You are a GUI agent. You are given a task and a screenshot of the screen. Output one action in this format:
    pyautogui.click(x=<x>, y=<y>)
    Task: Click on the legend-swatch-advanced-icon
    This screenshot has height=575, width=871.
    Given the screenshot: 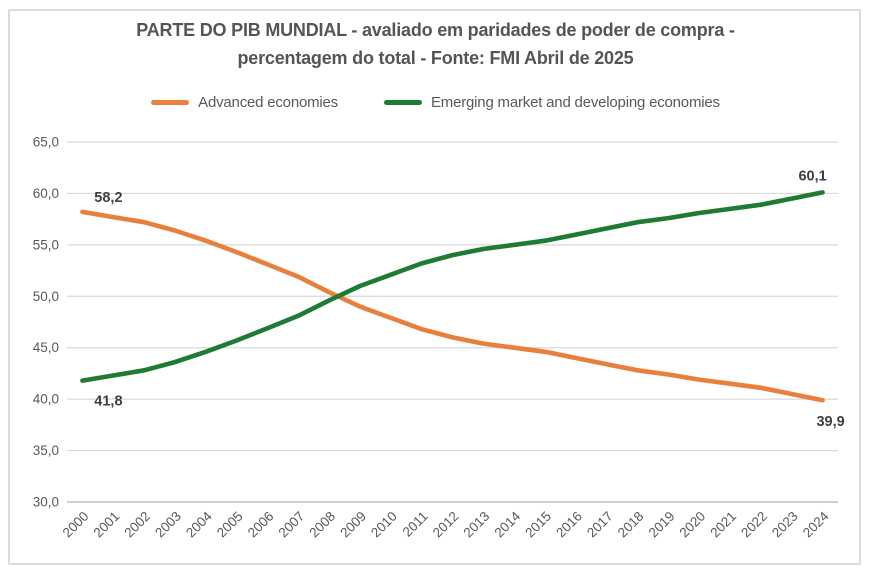 What is the action you would take?
    pyautogui.click(x=170, y=102)
    